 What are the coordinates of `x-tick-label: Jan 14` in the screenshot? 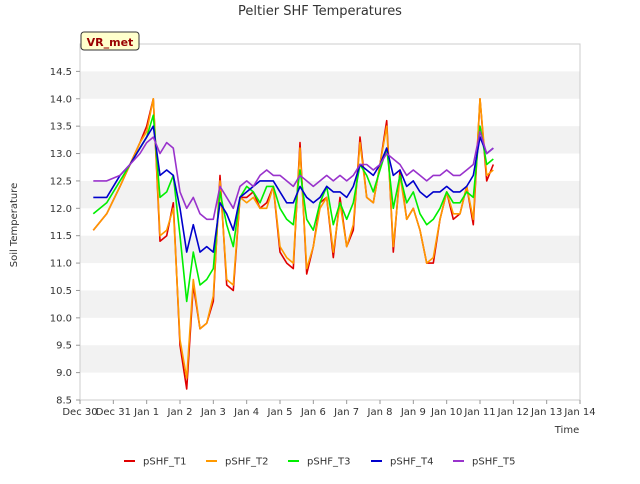 It's located at (579, 412).